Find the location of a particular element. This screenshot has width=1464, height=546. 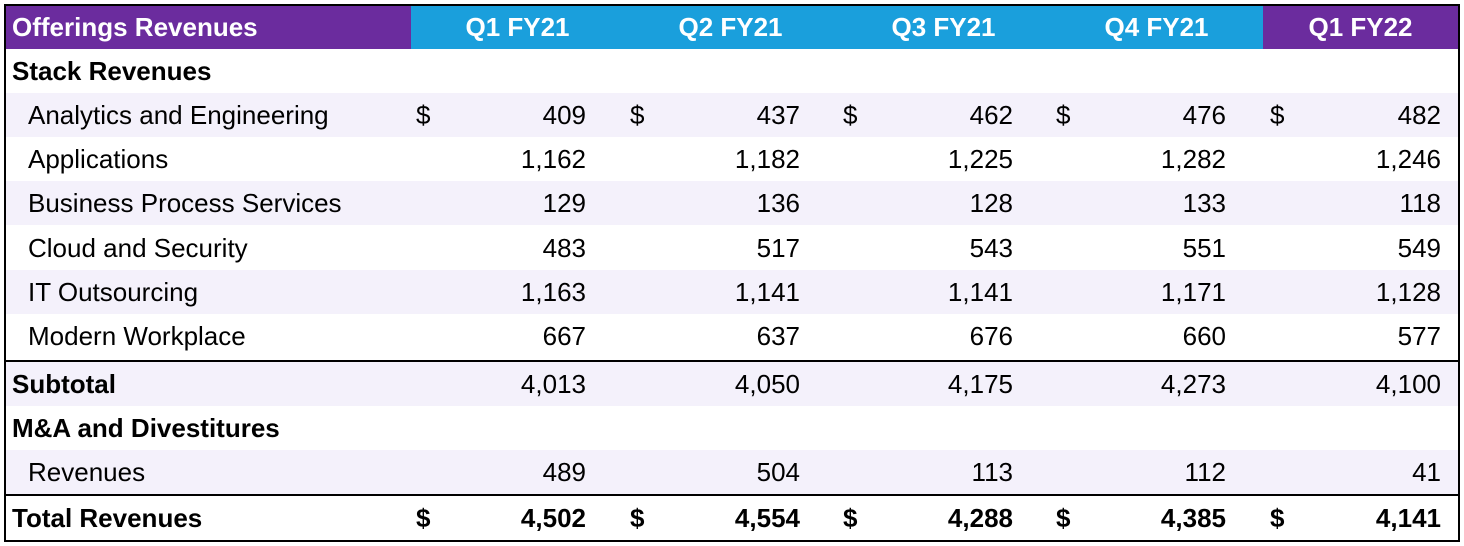

cell-q2-fy21: 136 is located at coordinates (778, 203).